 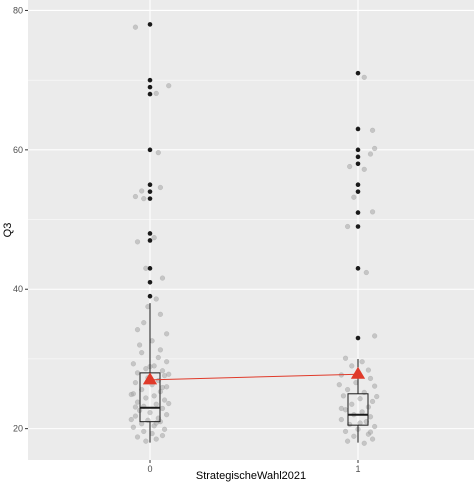 What do you see at coordinates (357, 469) in the screenshot?
I see `x-tick-label: 1` at bounding box center [357, 469].